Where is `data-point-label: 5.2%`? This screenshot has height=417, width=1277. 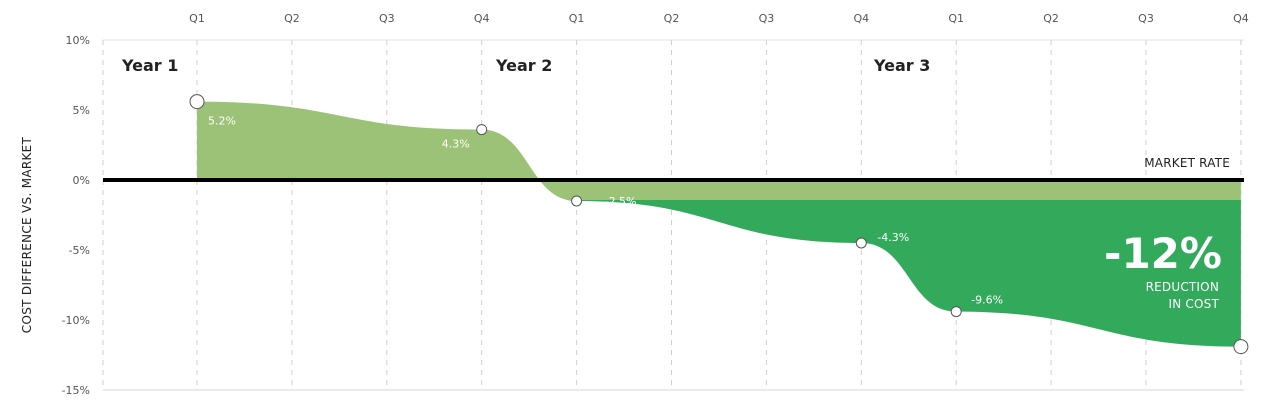 data-point-label: 5.2% is located at coordinates (222, 121).